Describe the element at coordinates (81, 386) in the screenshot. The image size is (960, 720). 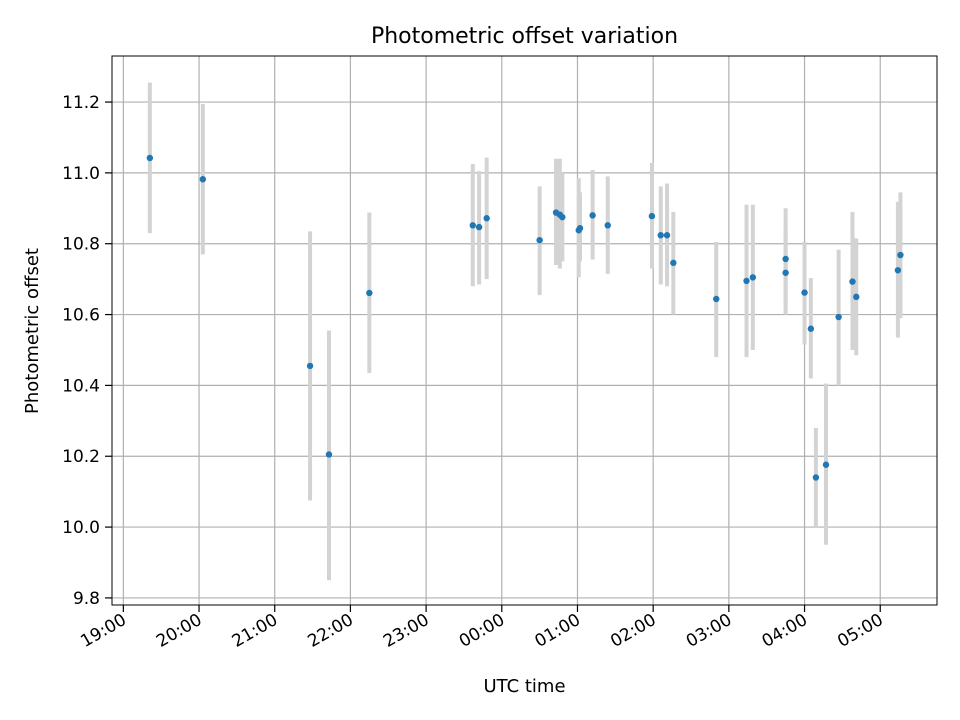
I see `y-tick-label: 10.4` at that location.